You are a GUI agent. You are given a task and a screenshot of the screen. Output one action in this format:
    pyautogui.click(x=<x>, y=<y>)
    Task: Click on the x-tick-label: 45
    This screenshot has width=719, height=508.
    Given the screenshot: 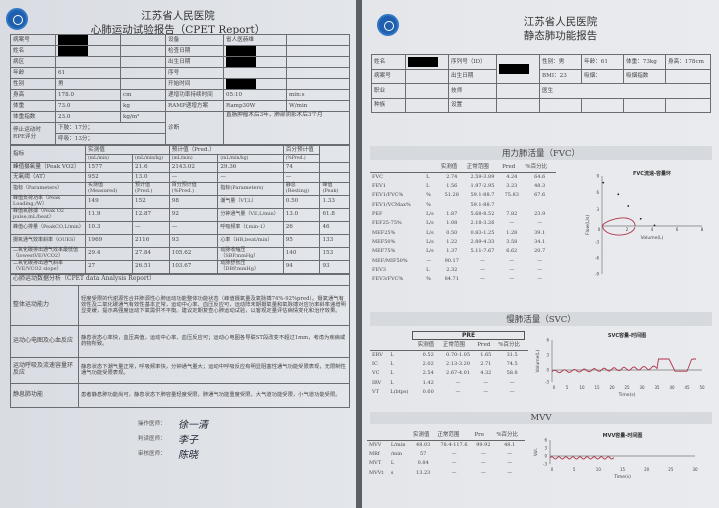 What is the action you would take?
    pyautogui.click(x=687, y=387)
    